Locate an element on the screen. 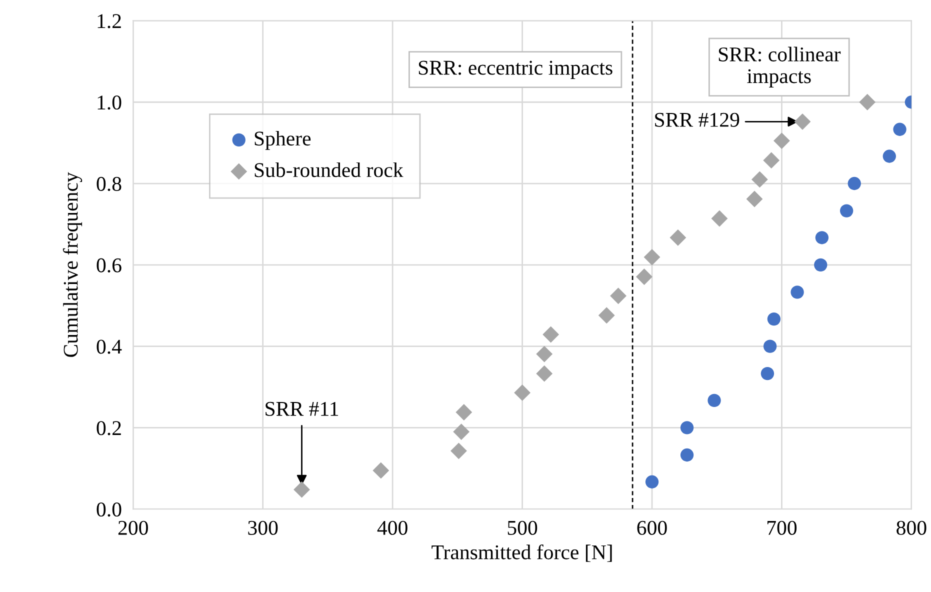 The image size is (931, 592). legend-label: Sub-rounded rock is located at coordinates (329, 170).